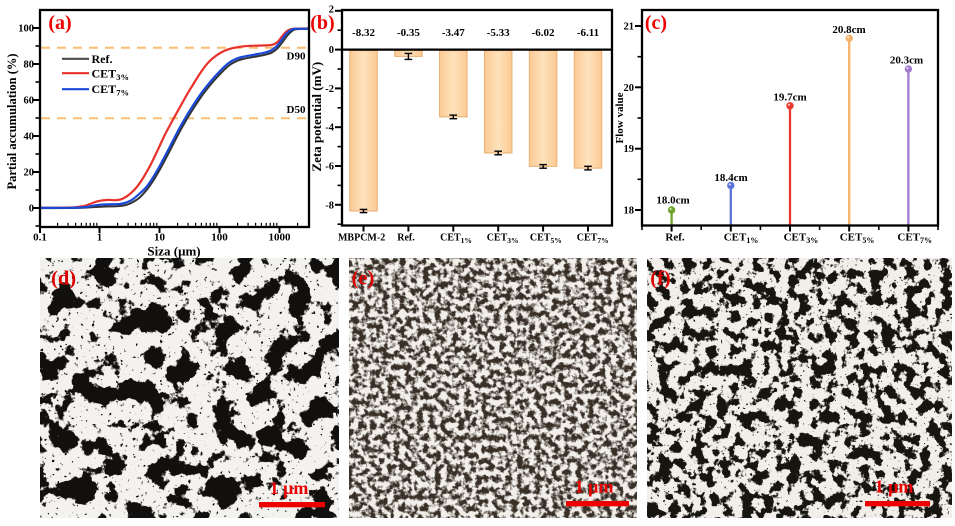 The image size is (955, 526). I want to click on svg-text: (d), so click(63, 279).